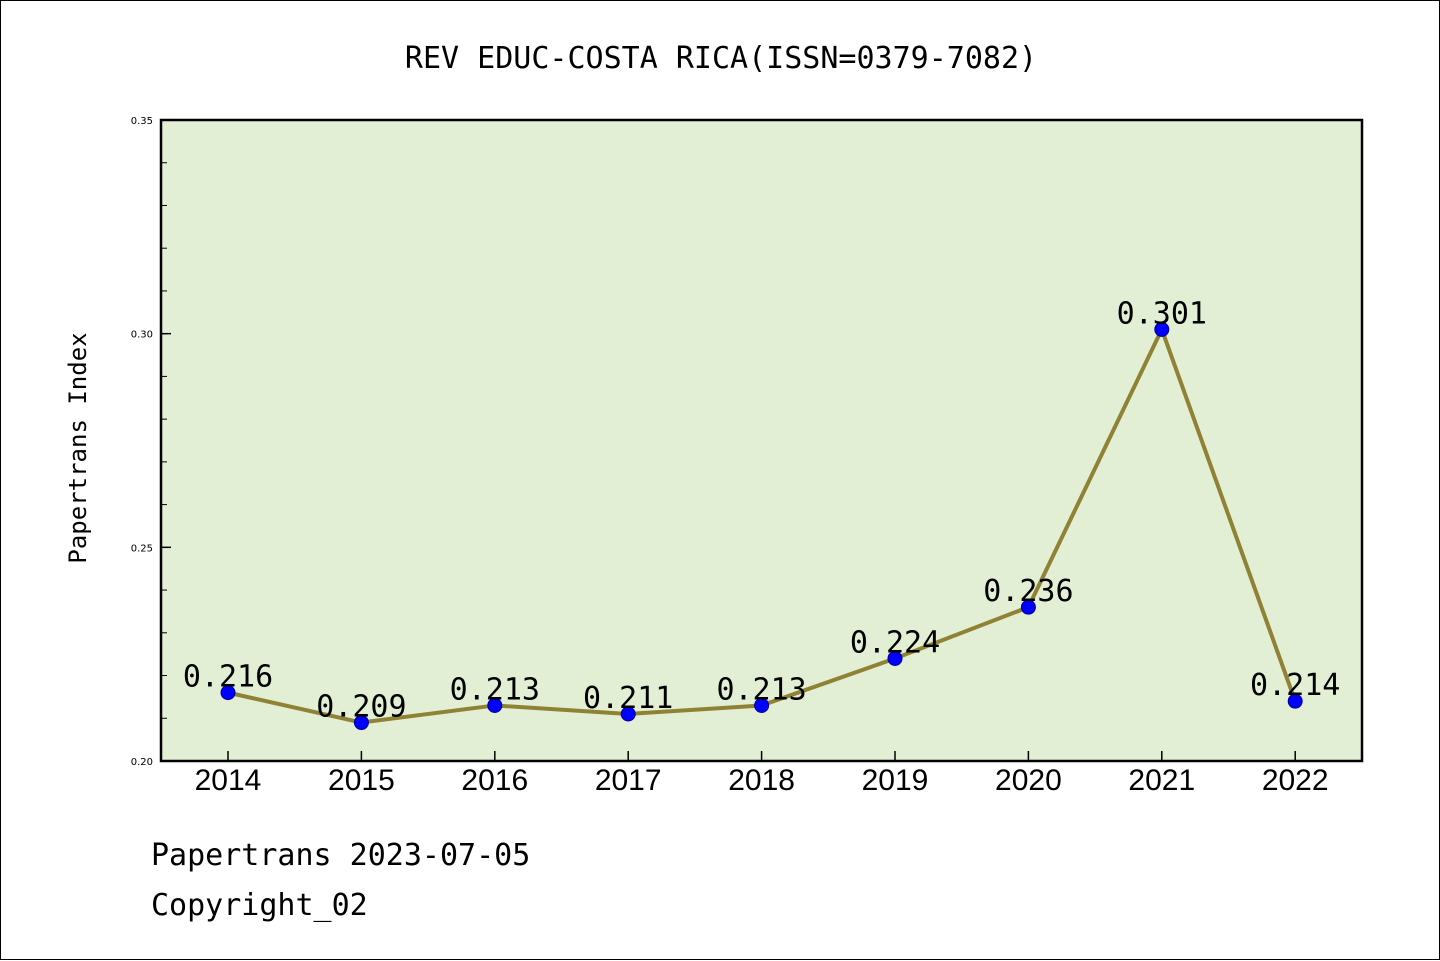  Describe the element at coordinates (895, 642) in the screenshot. I see `data-label: 0.224` at that location.